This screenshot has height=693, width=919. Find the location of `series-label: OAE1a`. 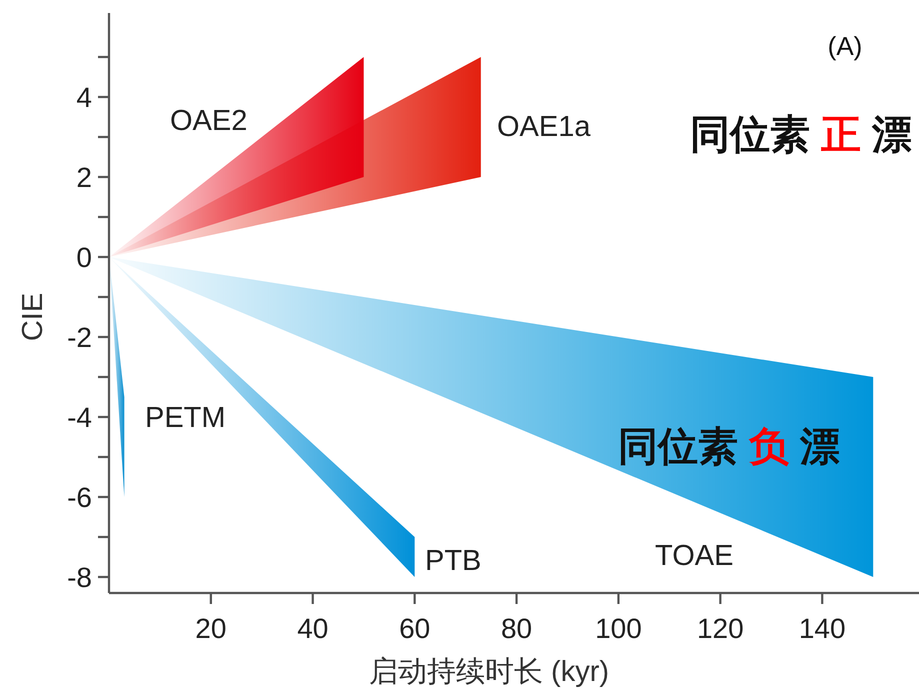

series-label: OAE1a is located at coordinates (544, 127).